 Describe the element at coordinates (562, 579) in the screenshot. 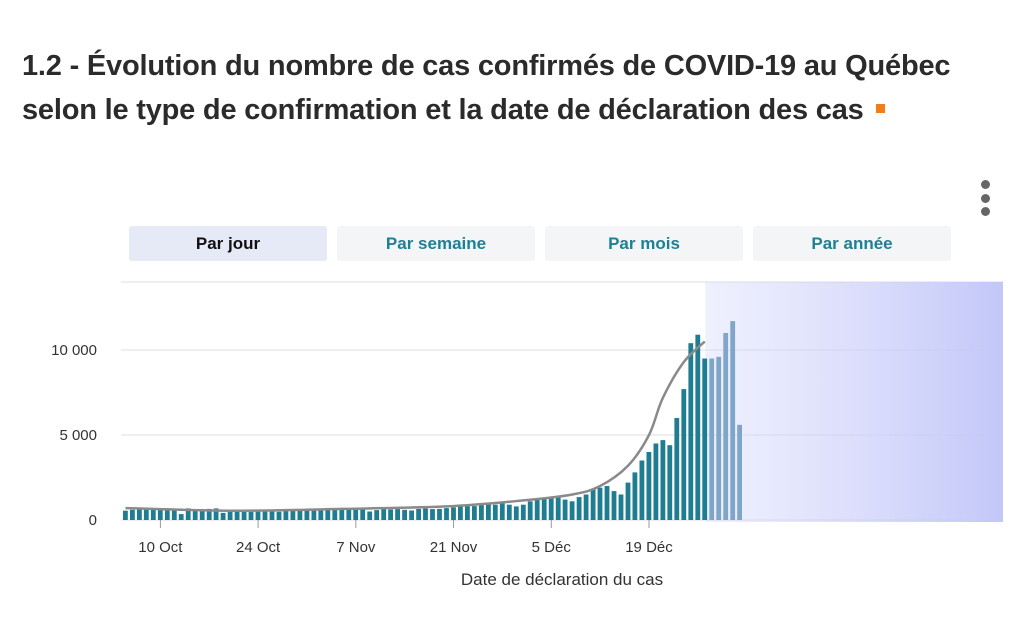

I see `x-axis-title: Date de déclaration du cas` at that location.